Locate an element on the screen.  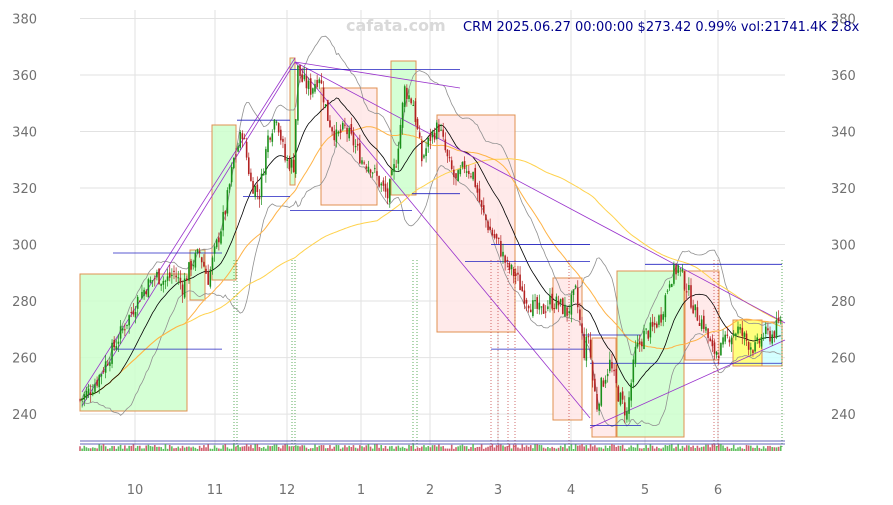
x-tick-label: 10 is located at coordinates (135, 490).